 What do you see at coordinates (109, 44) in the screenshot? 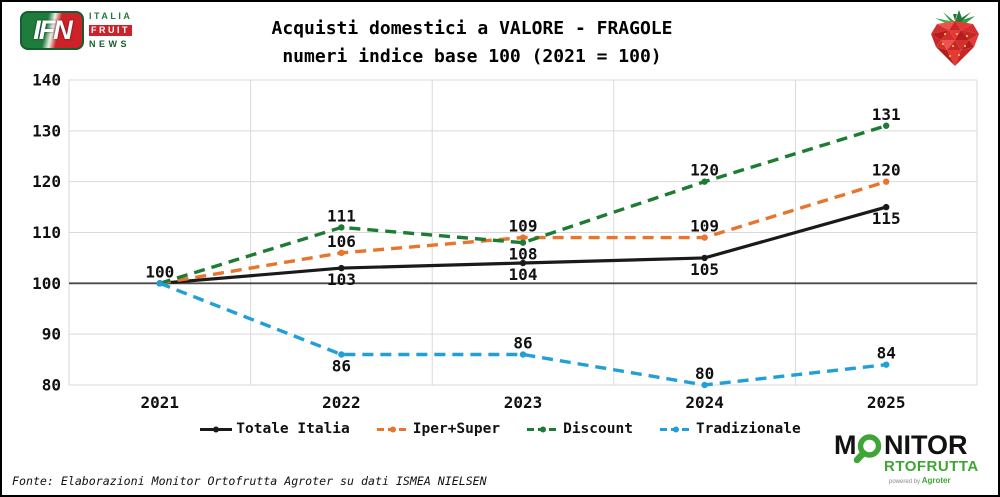
I see `ifn-news-text: NEWS` at bounding box center [109, 44].